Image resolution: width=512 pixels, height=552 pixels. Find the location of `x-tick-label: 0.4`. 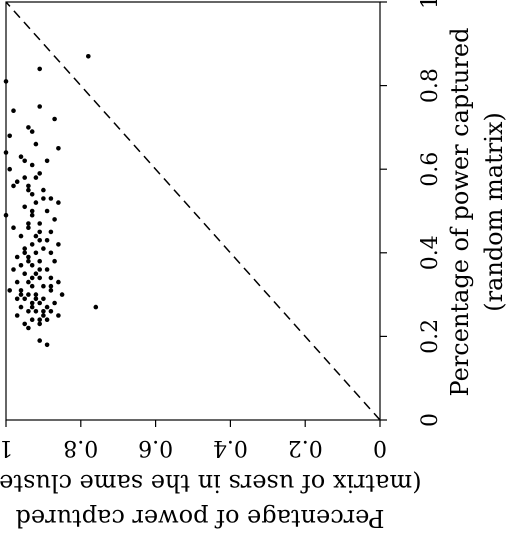

x-tick-label: 0.4 is located at coordinates (430, 252).